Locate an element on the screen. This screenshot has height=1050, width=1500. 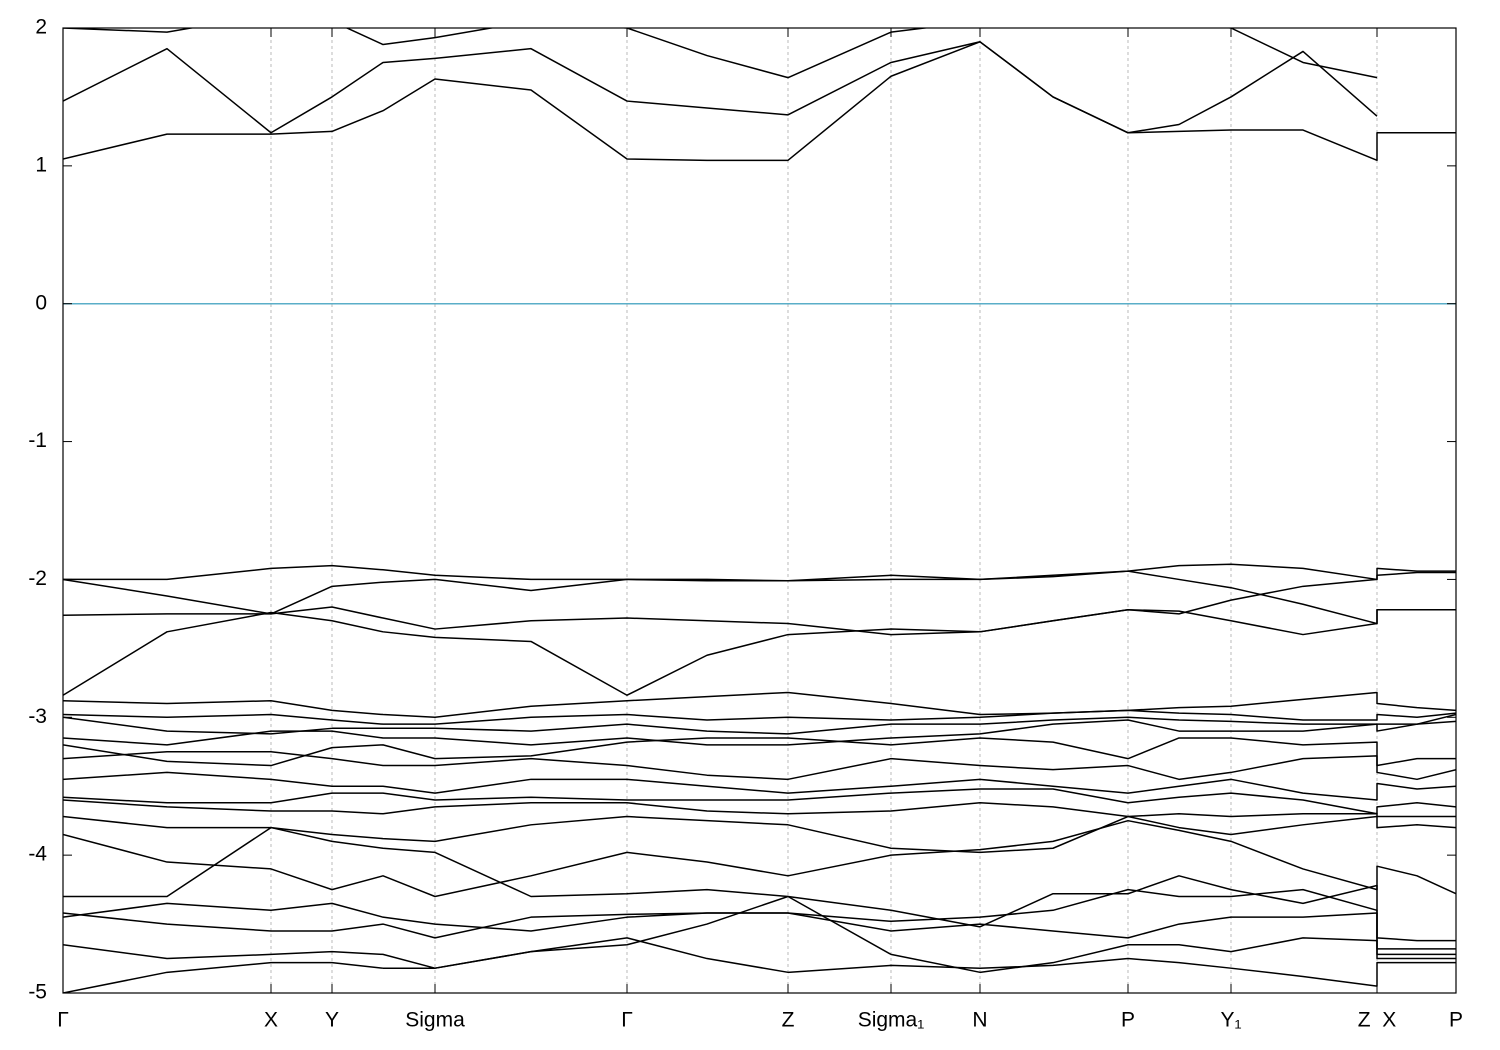
x-tick-label: Sigma is located at coordinates (435, 1020).